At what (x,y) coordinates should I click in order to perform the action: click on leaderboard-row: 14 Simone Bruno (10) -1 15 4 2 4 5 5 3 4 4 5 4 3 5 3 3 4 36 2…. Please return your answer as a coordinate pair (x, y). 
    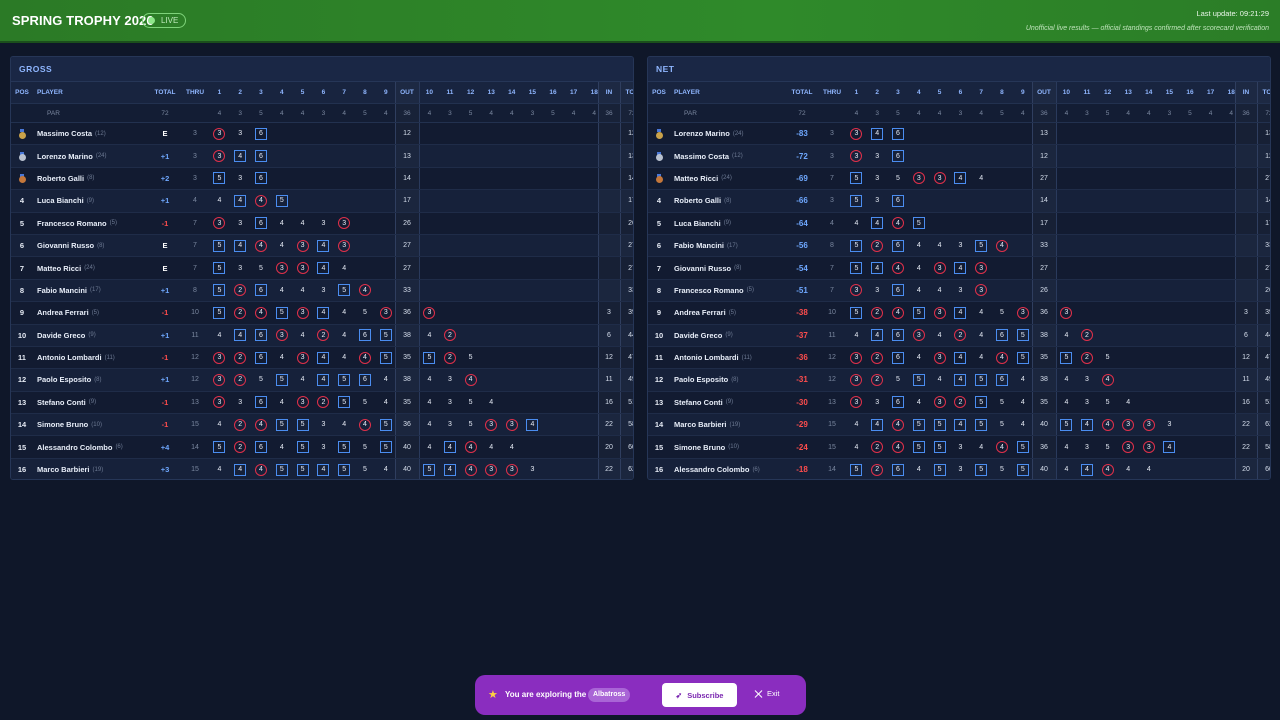
    Looking at the image, I should click on (322, 425).